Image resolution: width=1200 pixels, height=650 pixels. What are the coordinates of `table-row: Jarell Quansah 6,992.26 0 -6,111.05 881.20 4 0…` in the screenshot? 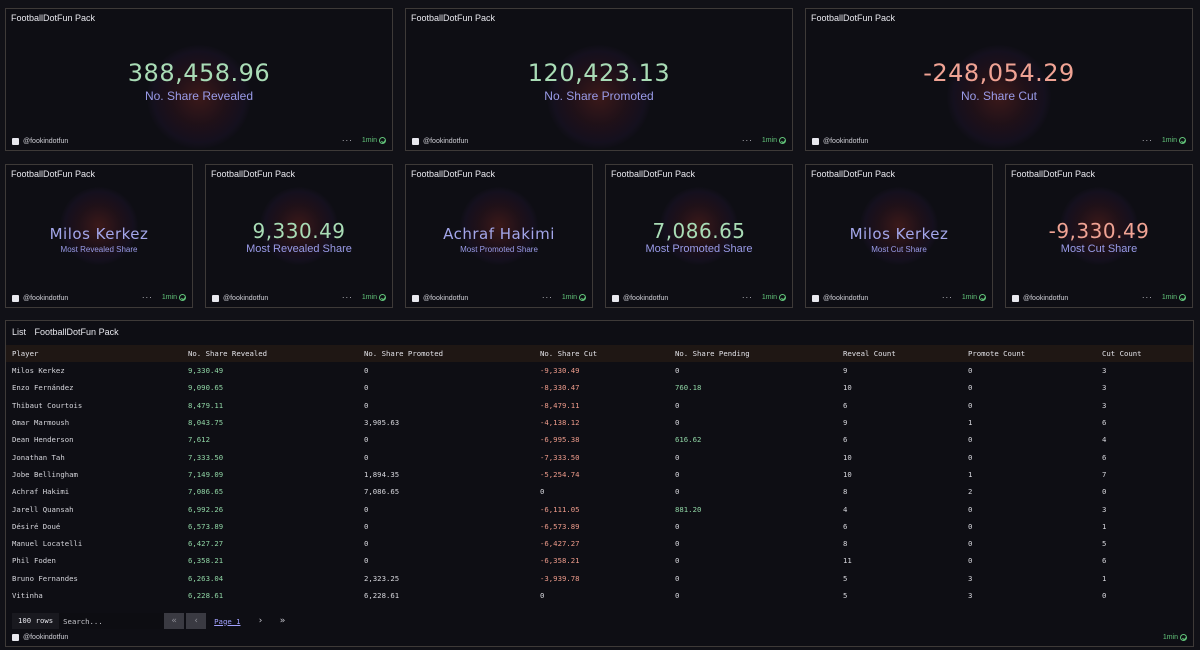 It's located at (599, 508).